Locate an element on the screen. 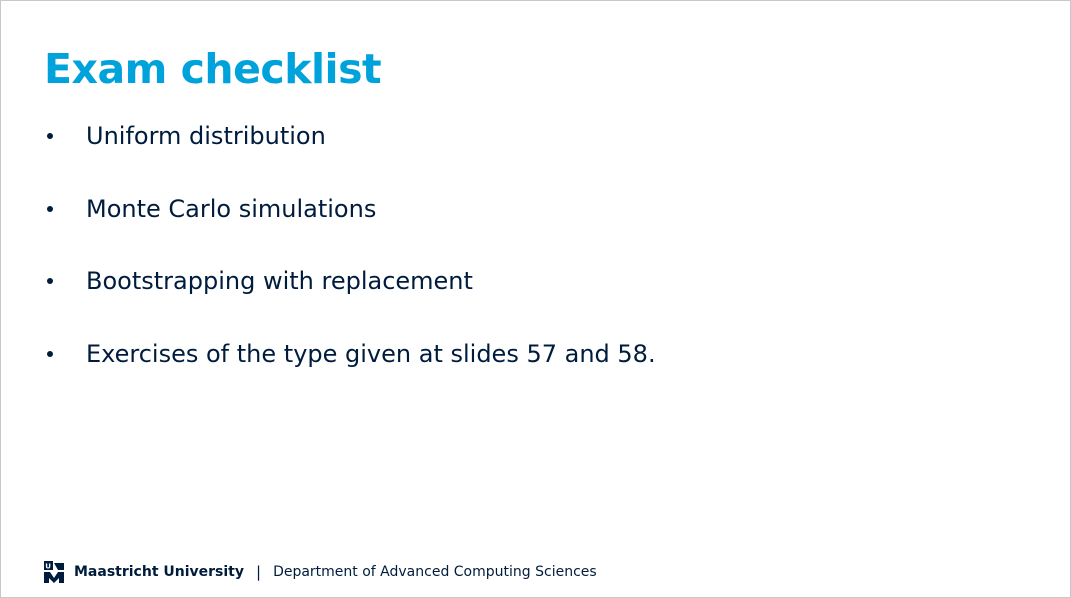  university-name: Maastricht University is located at coordinates (159, 572).